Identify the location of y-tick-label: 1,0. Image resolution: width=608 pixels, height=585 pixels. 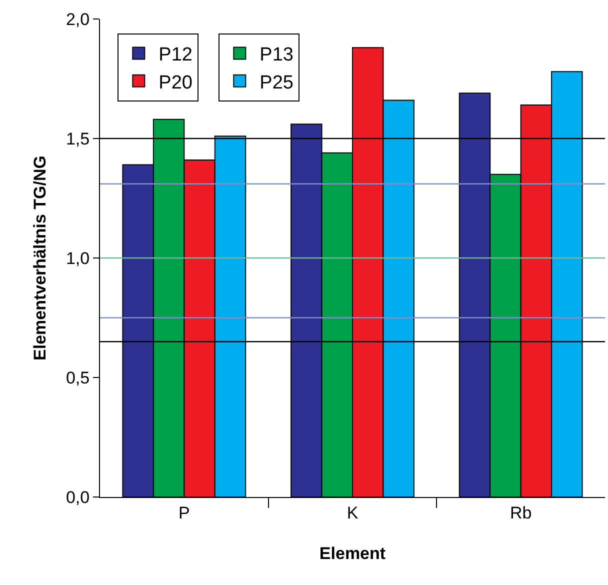
(78, 258).